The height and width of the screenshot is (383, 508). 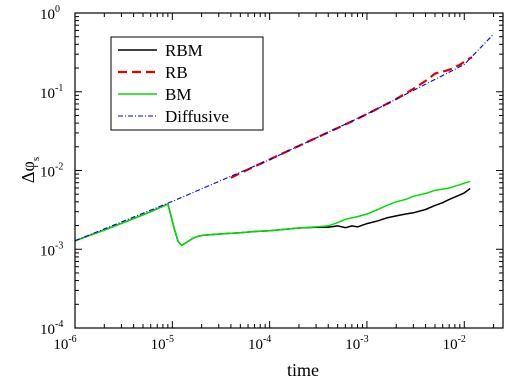 I want to click on y-tick-exponent: -3, so click(x=59, y=245).